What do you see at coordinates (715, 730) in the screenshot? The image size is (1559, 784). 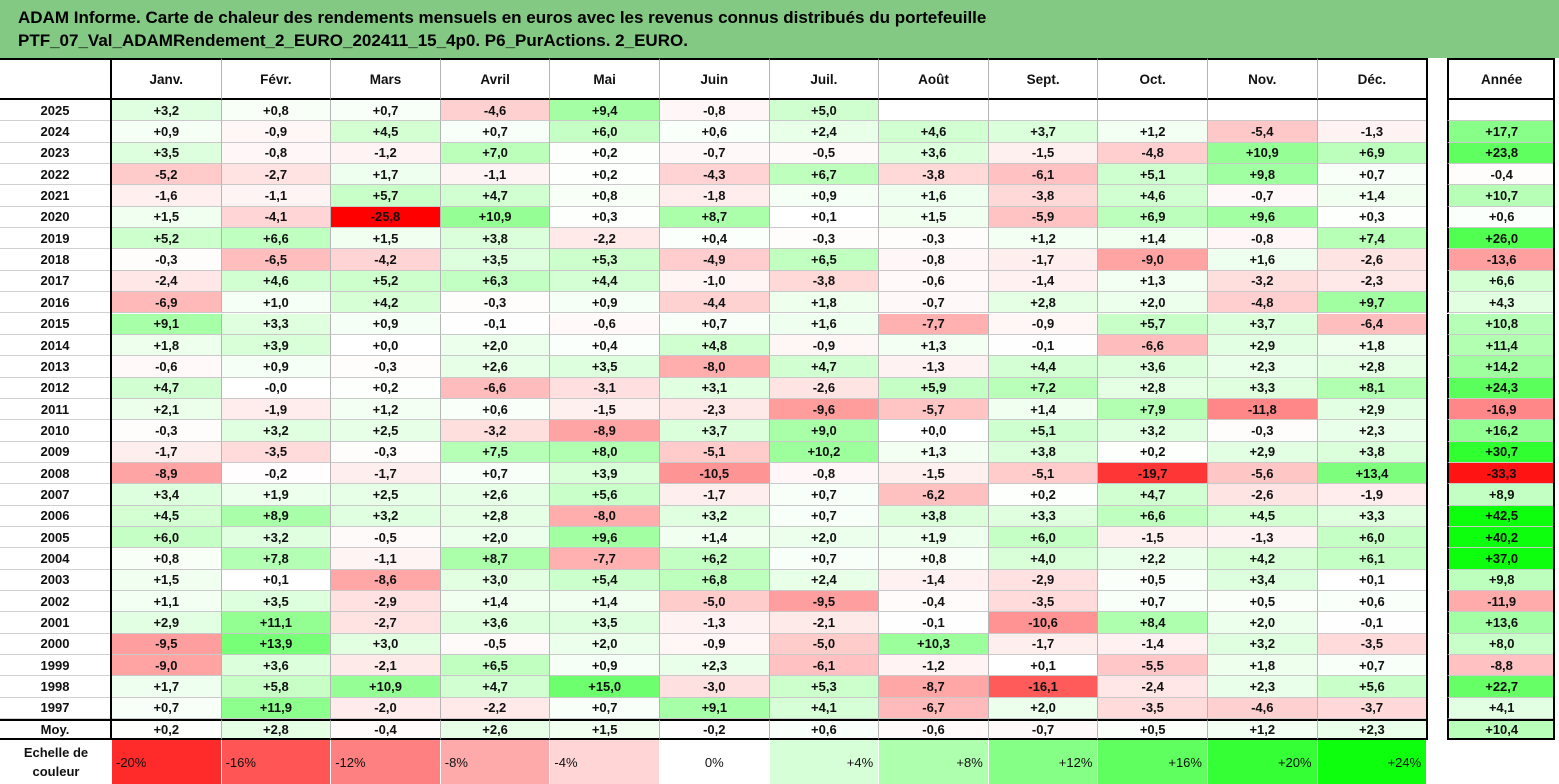 I see `average-cell: -0,2` at bounding box center [715, 730].